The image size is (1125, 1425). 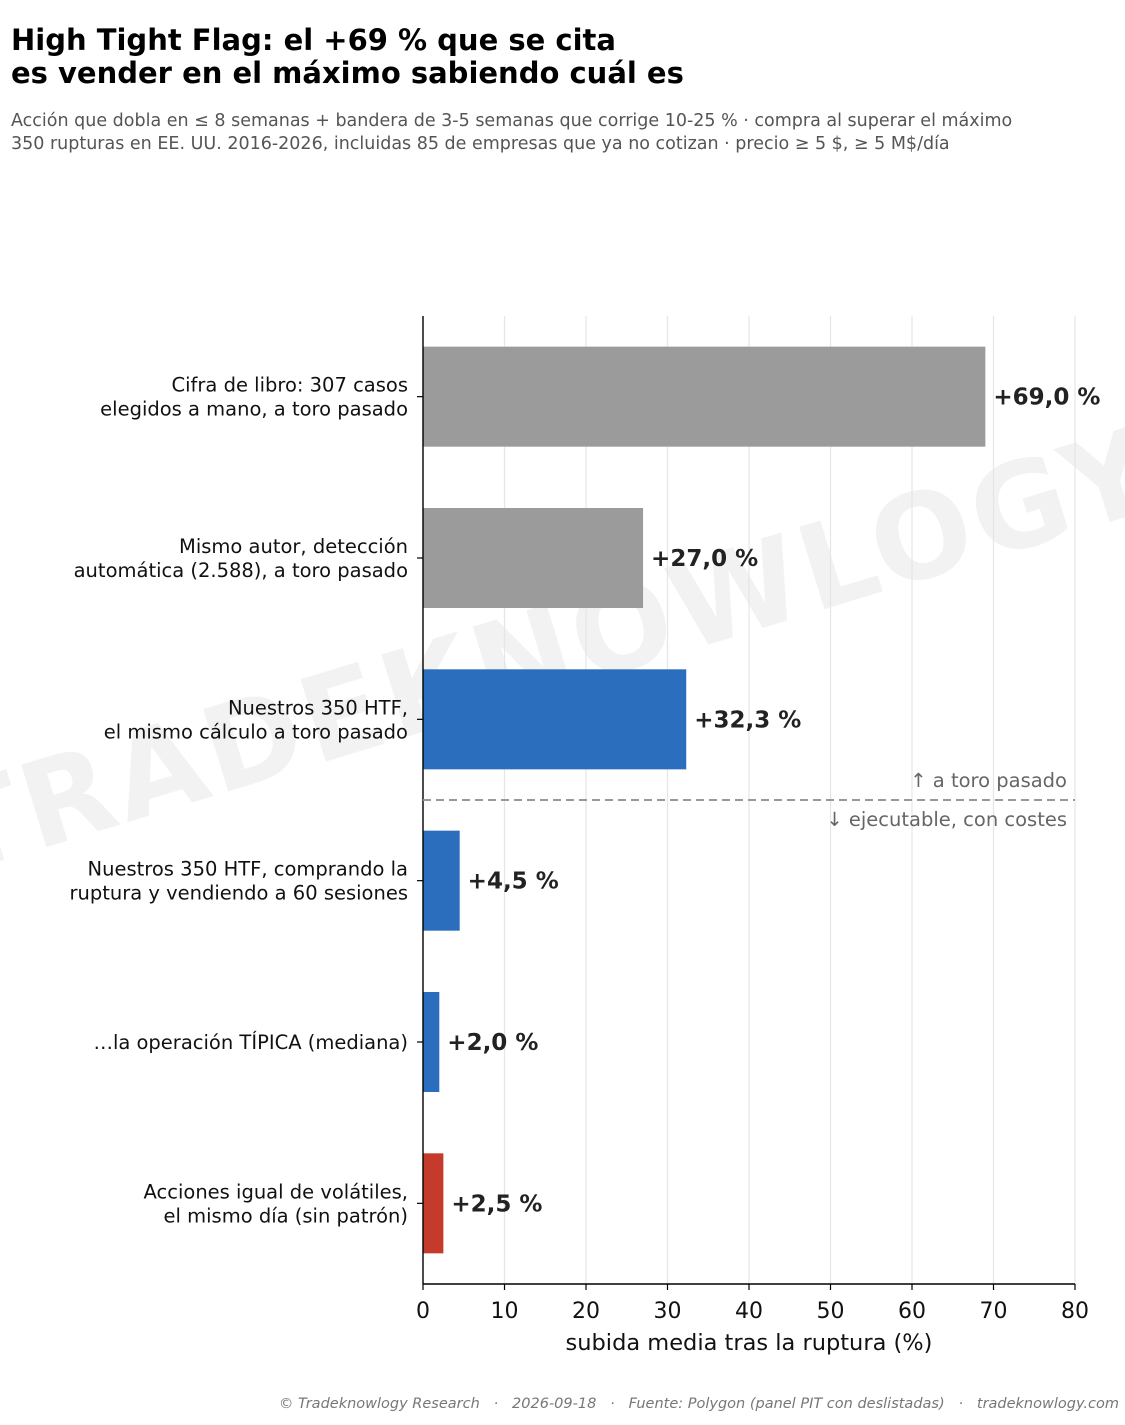 I want to click on chart-title-line-1: High Tight Flag: el +69 % que se cita, so click(x=313, y=40).